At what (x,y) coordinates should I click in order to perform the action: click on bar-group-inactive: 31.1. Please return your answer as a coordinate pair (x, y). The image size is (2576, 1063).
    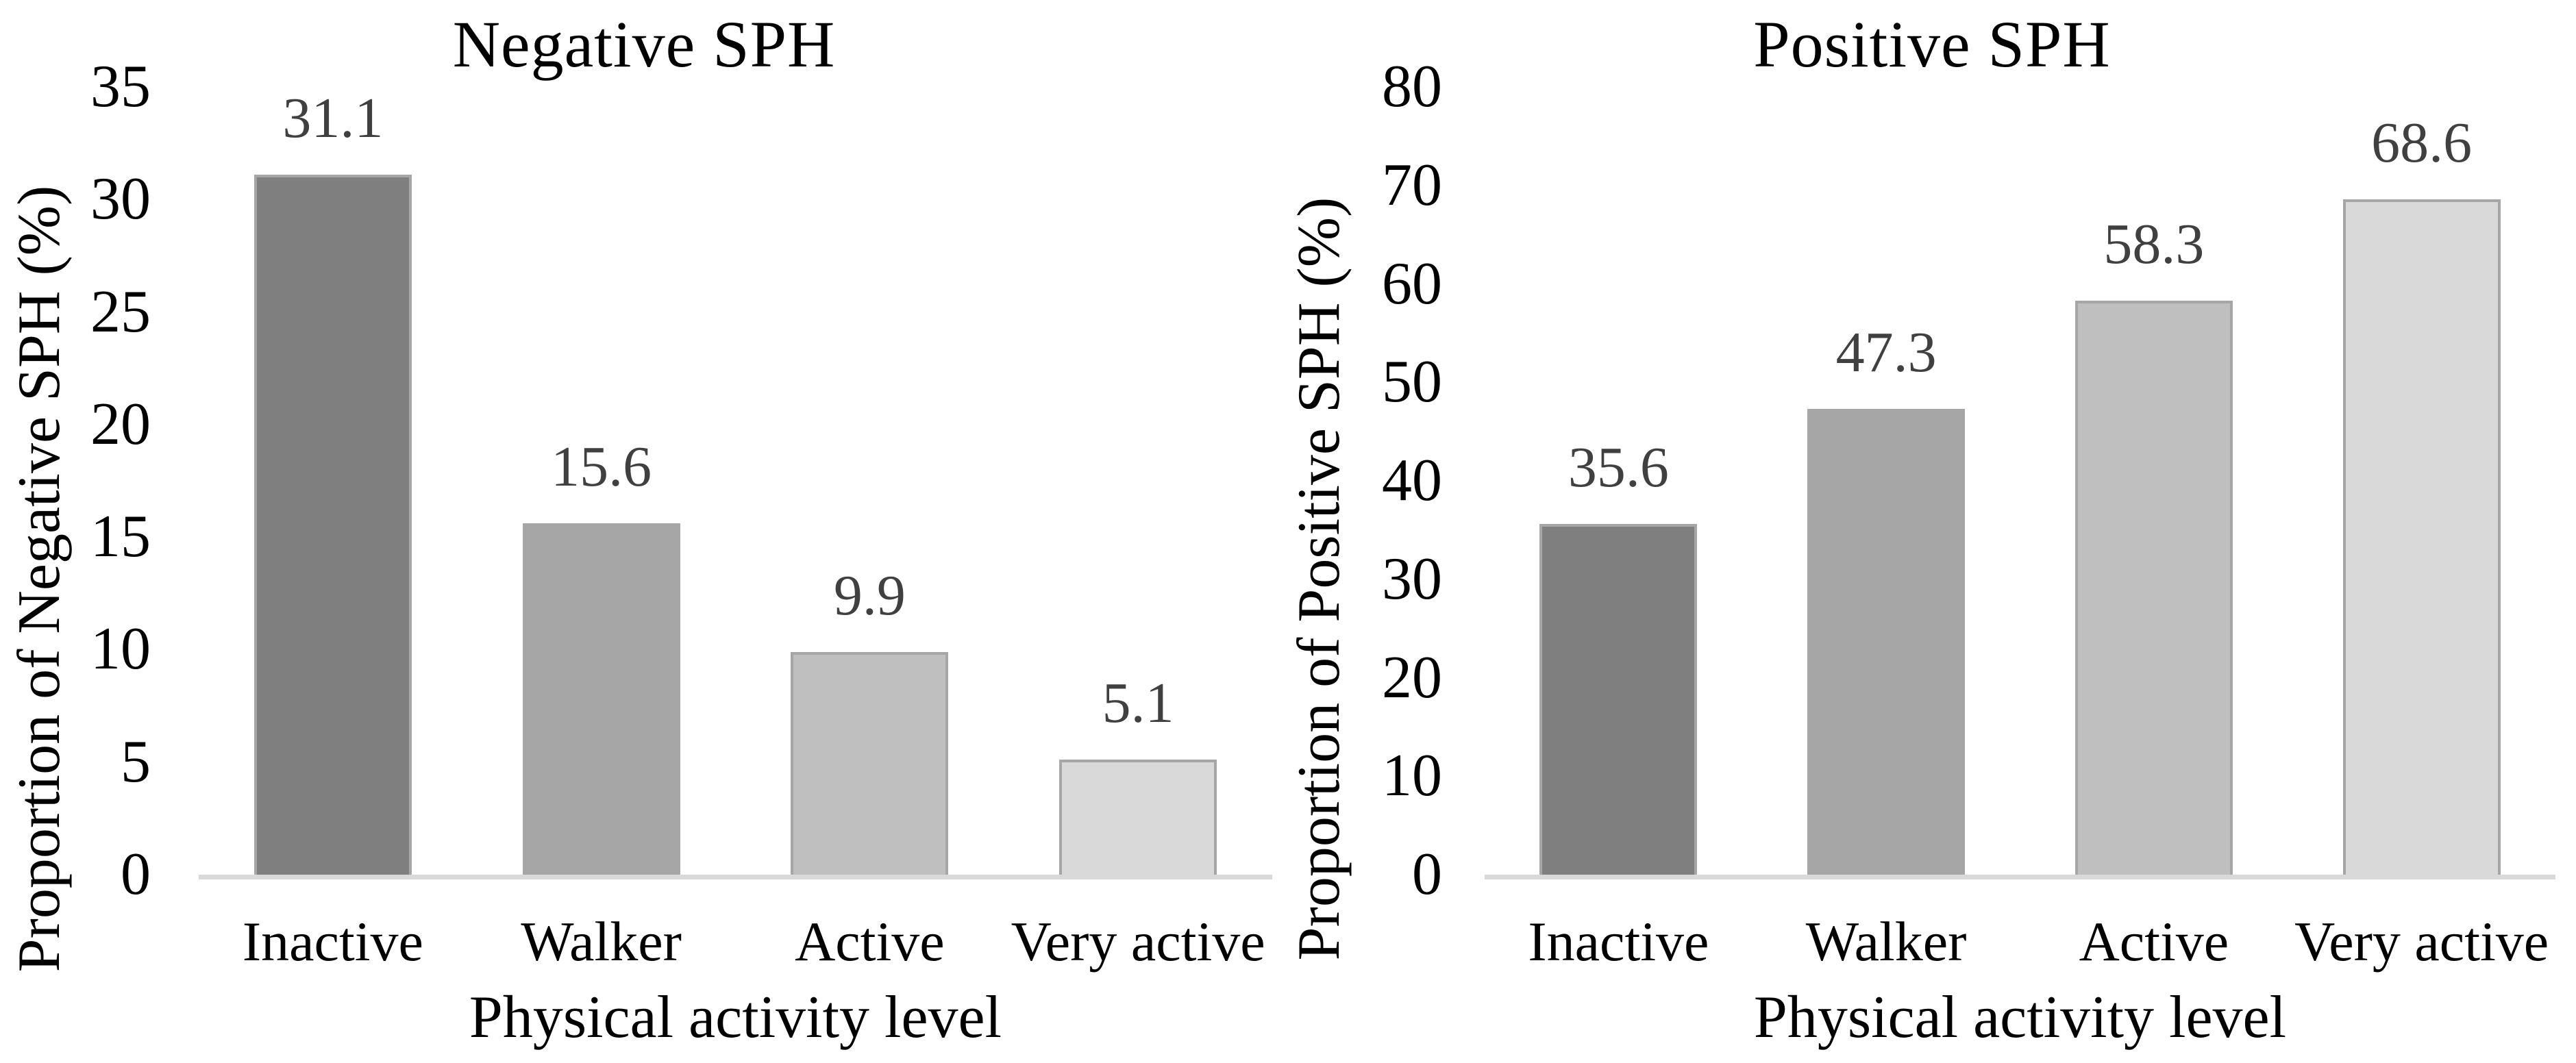
    Looking at the image, I should click on (333, 481).